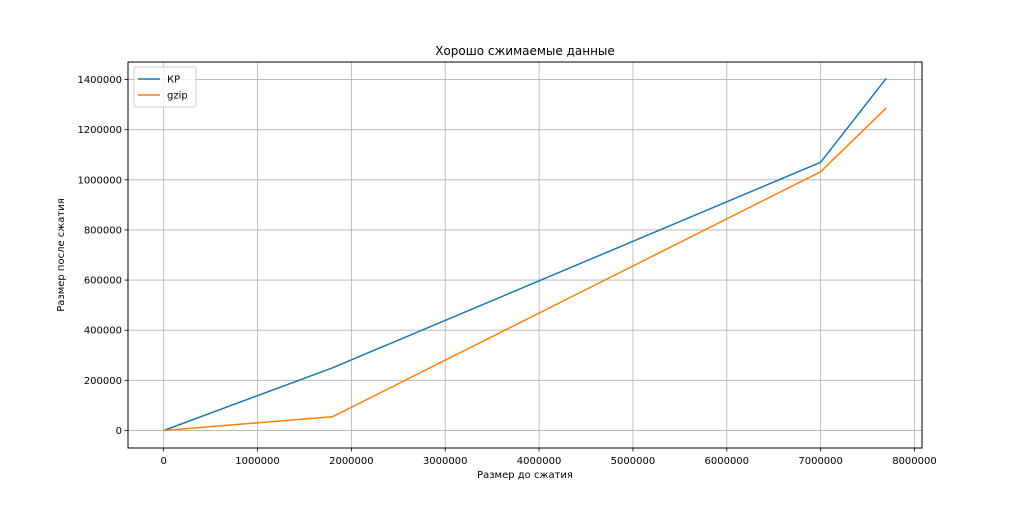 This screenshot has height=512, width=1024. I want to click on x-tick-label: 0, so click(163, 461).